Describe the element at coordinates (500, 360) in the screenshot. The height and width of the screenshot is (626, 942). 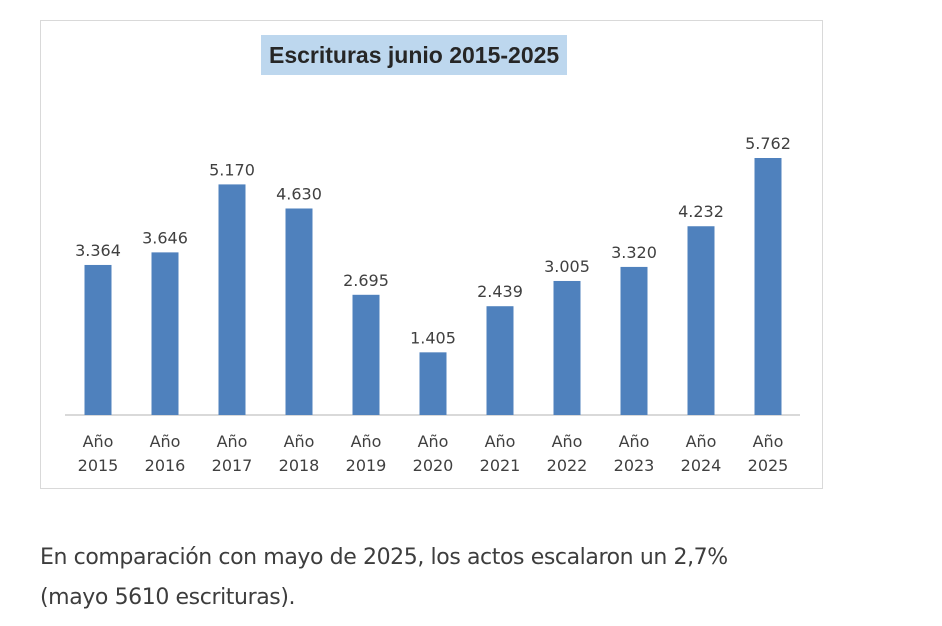
I see `bar-2021` at that location.